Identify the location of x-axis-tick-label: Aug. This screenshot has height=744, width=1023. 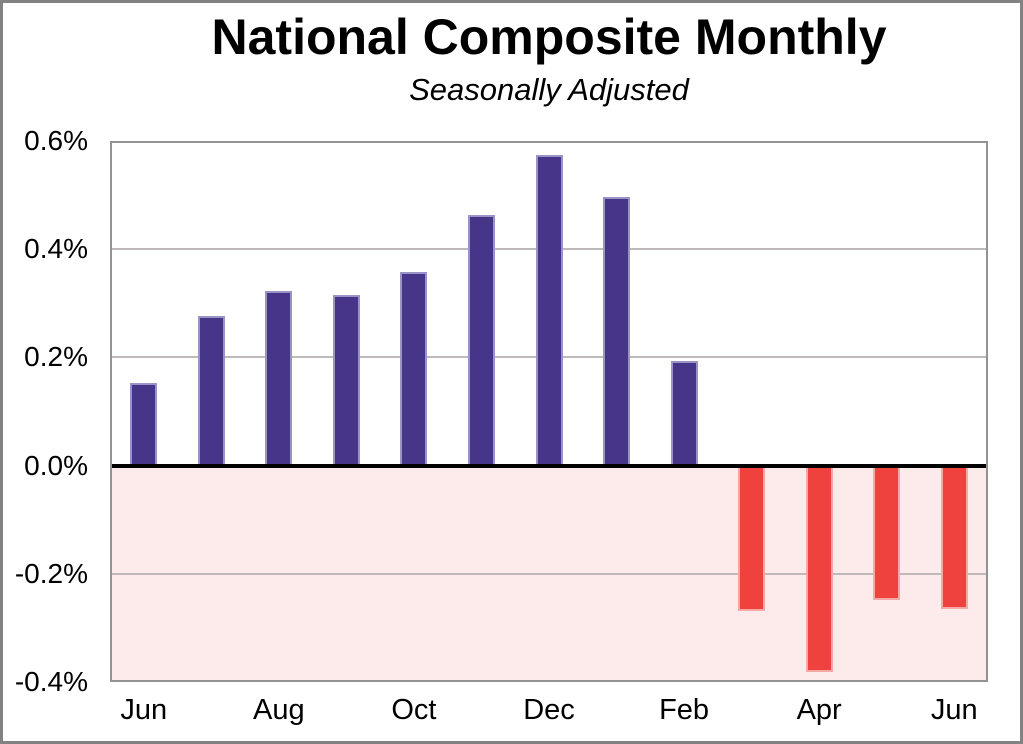
(279, 710).